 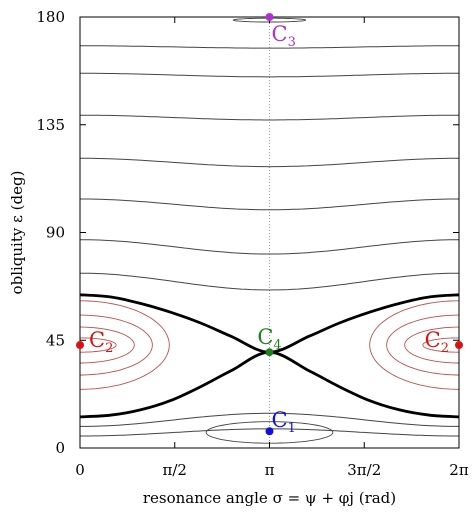 I want to click on point-c1-marker, so click(x=269, y=431).